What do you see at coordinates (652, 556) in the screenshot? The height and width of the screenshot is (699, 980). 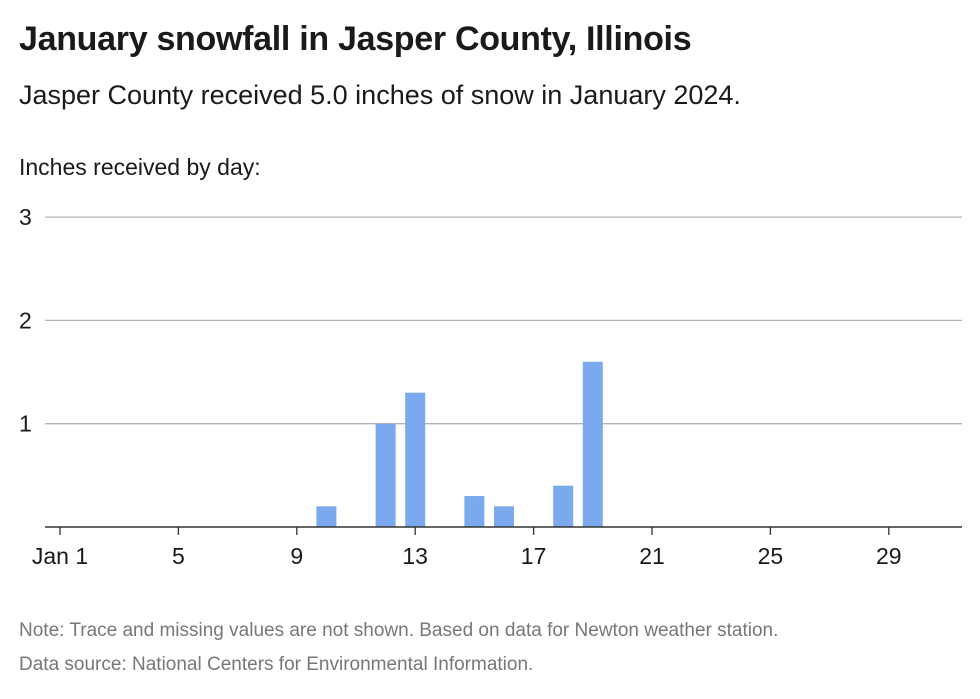 I see `x-tick-label: 21` at bounding box center [652, 556].